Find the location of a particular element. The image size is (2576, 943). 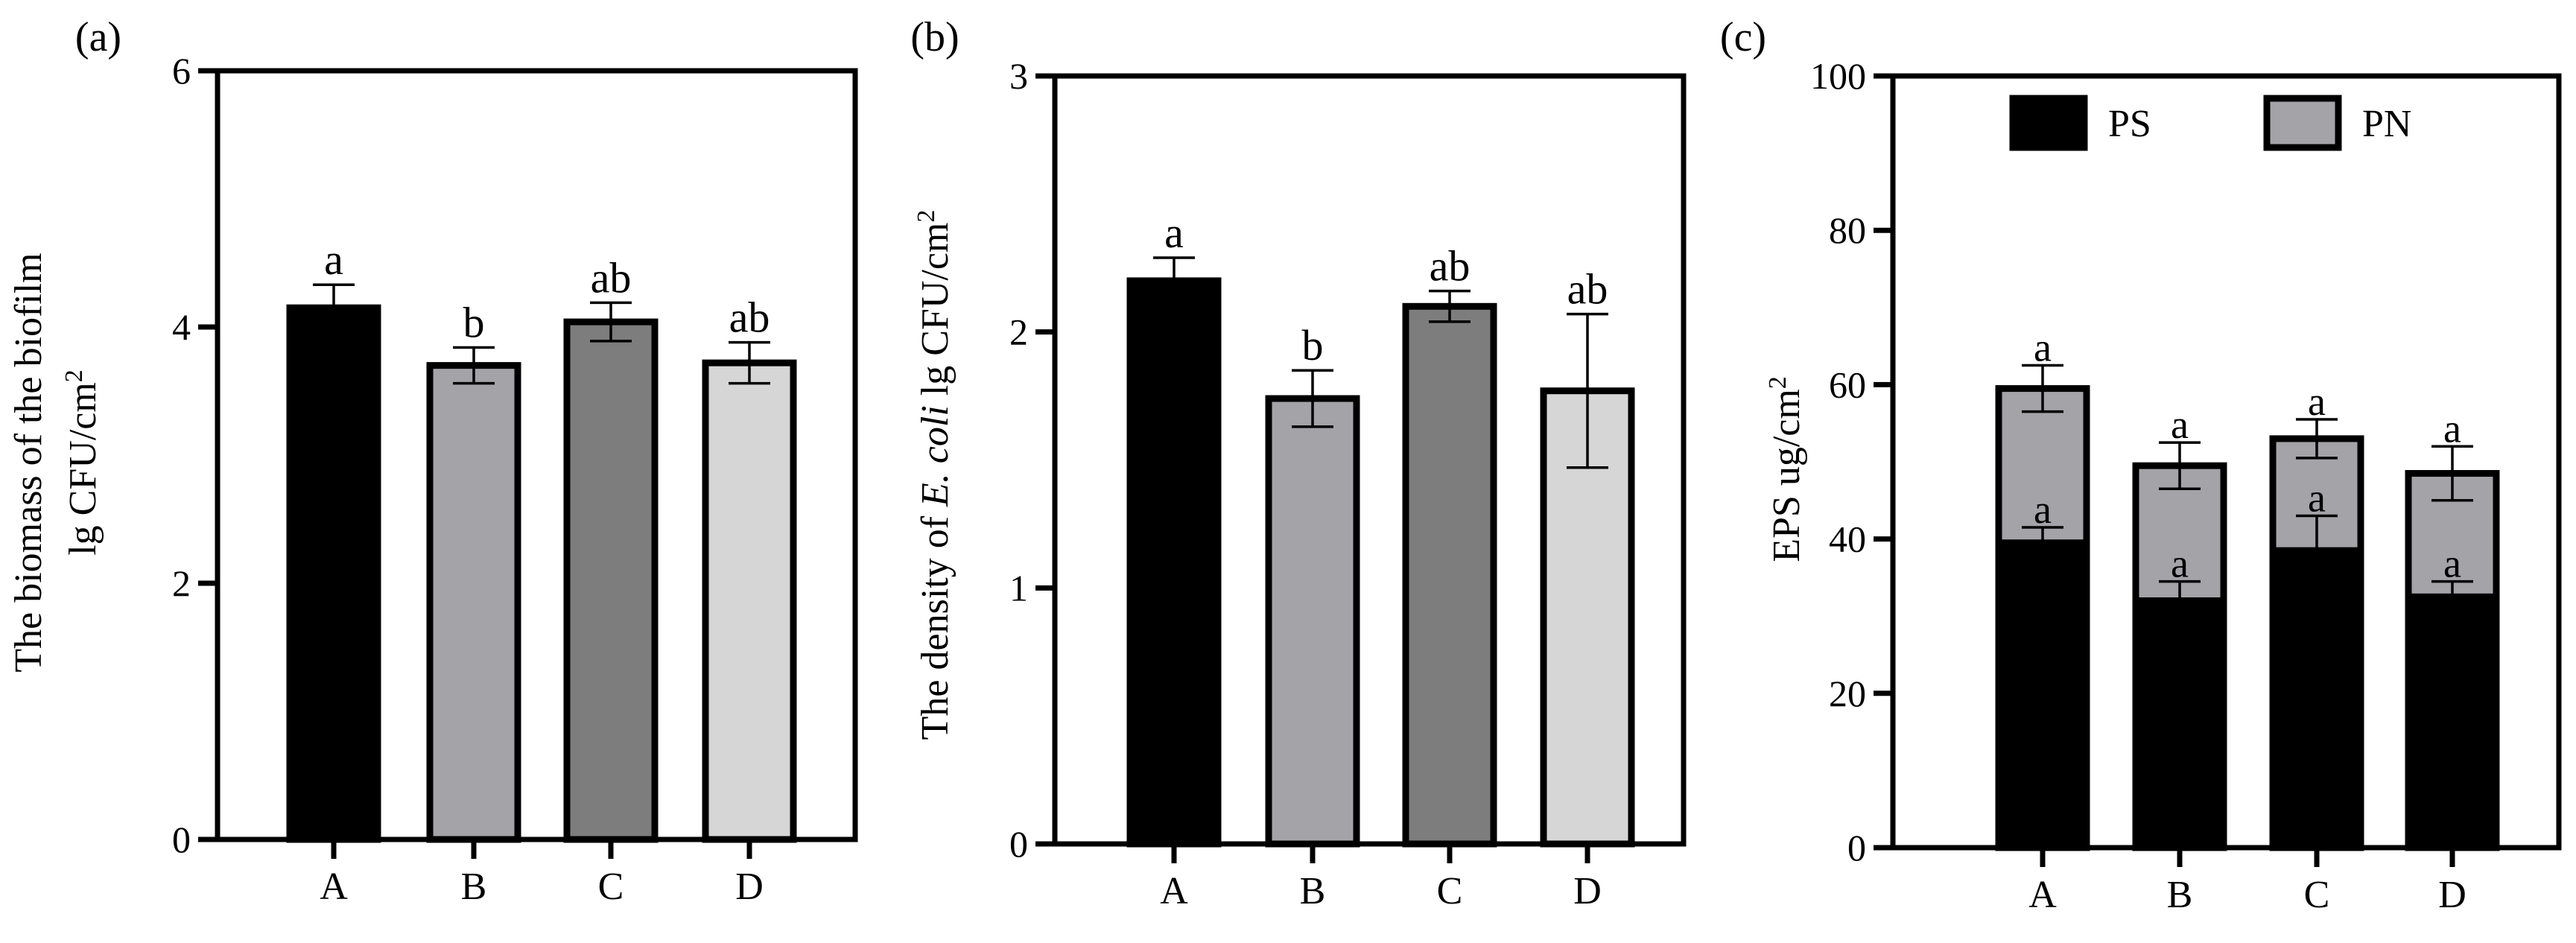

legend-label-PS: PS is located at coordinates (2130, 124).